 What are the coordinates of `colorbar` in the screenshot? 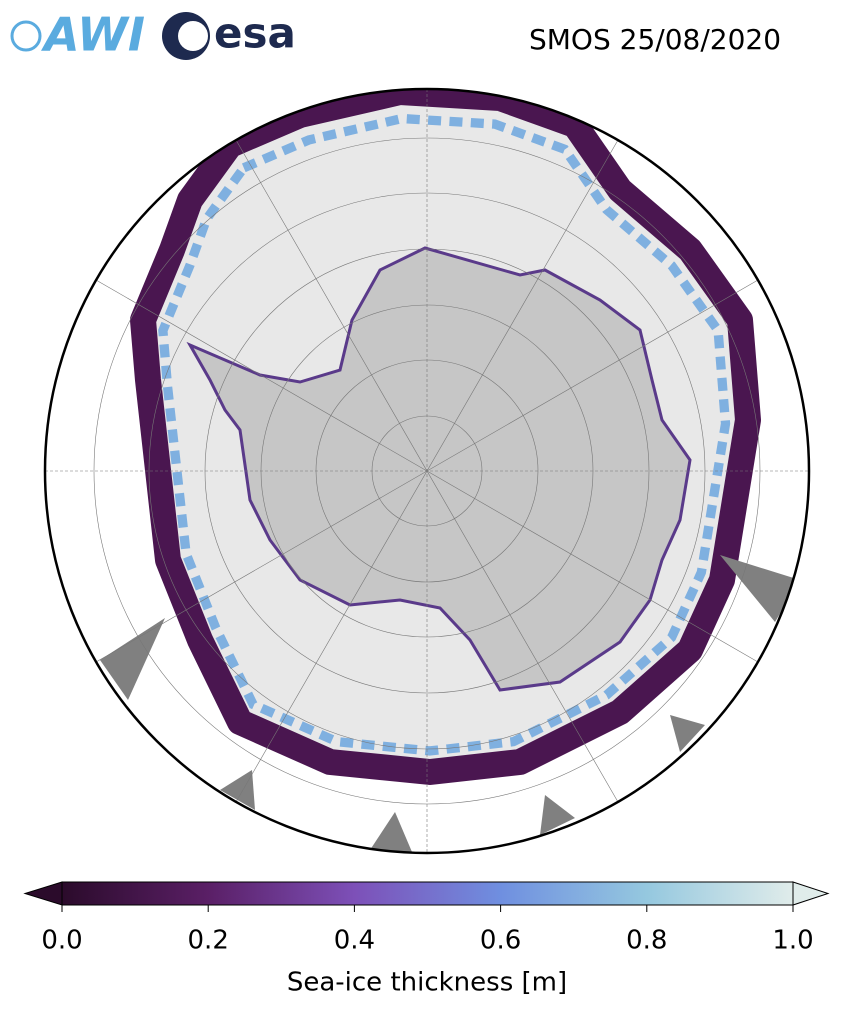 It's located at (426, 893).